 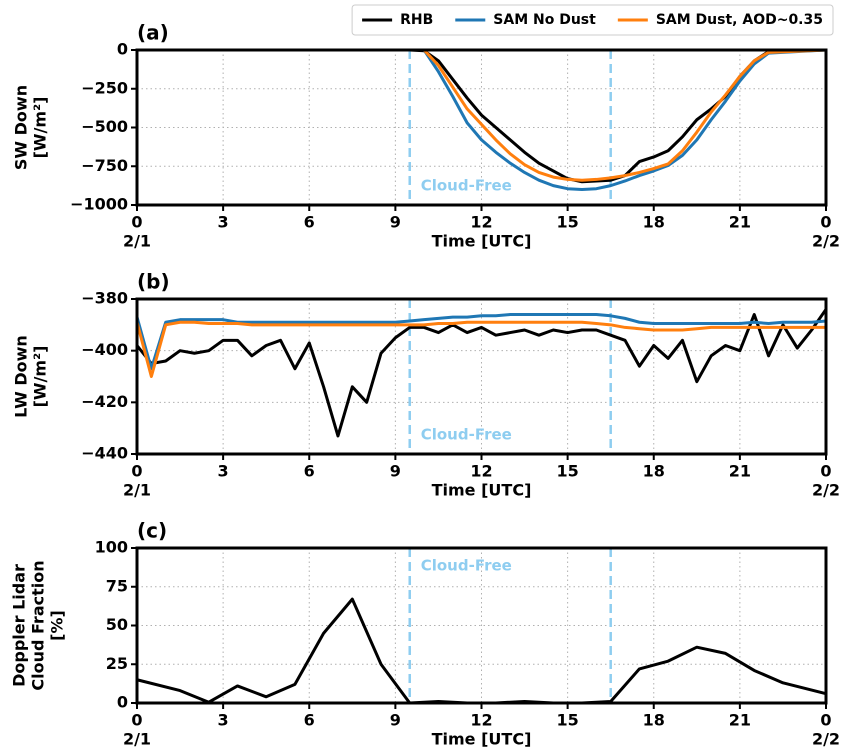 I want to click on y-tick-label: 25, so click(x=117, y=663).